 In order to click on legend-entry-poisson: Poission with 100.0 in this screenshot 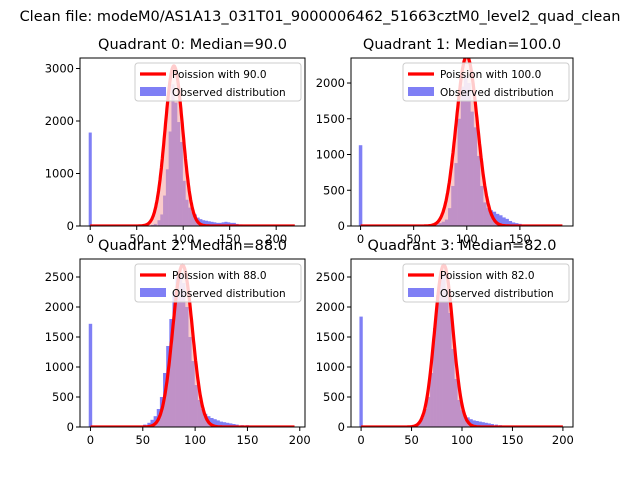, I will do `click(490, 75)`.